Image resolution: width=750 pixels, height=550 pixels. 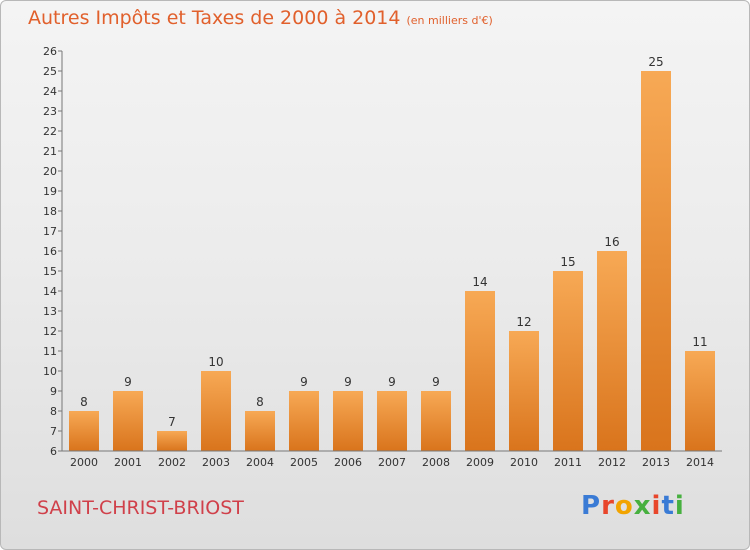 What do you see at coordinates (50, 131) in the screenshot?
I see `y-tick-label: 22` at bounding box center [50, 131].